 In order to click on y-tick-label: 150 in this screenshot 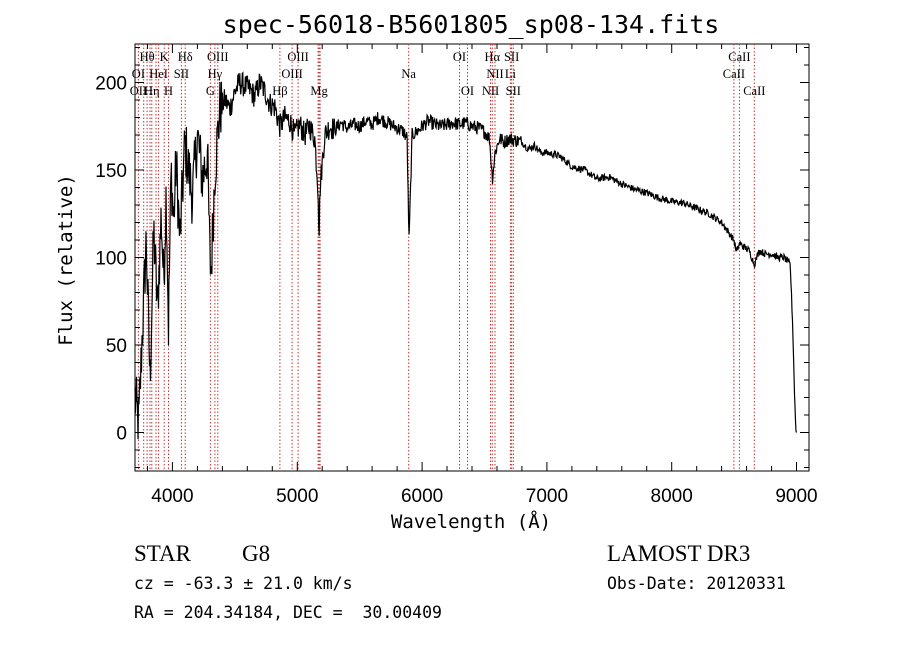, I will do `click(111, 171)`.